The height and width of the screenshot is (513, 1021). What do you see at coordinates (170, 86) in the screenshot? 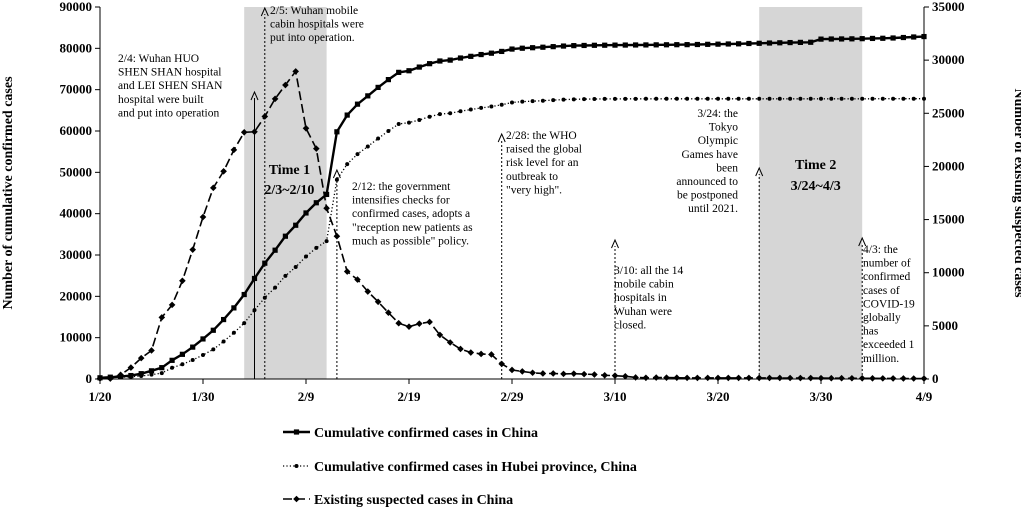
I see `annotation-line: and LEI SHEN SHAN` at bounding box center [170, 86].